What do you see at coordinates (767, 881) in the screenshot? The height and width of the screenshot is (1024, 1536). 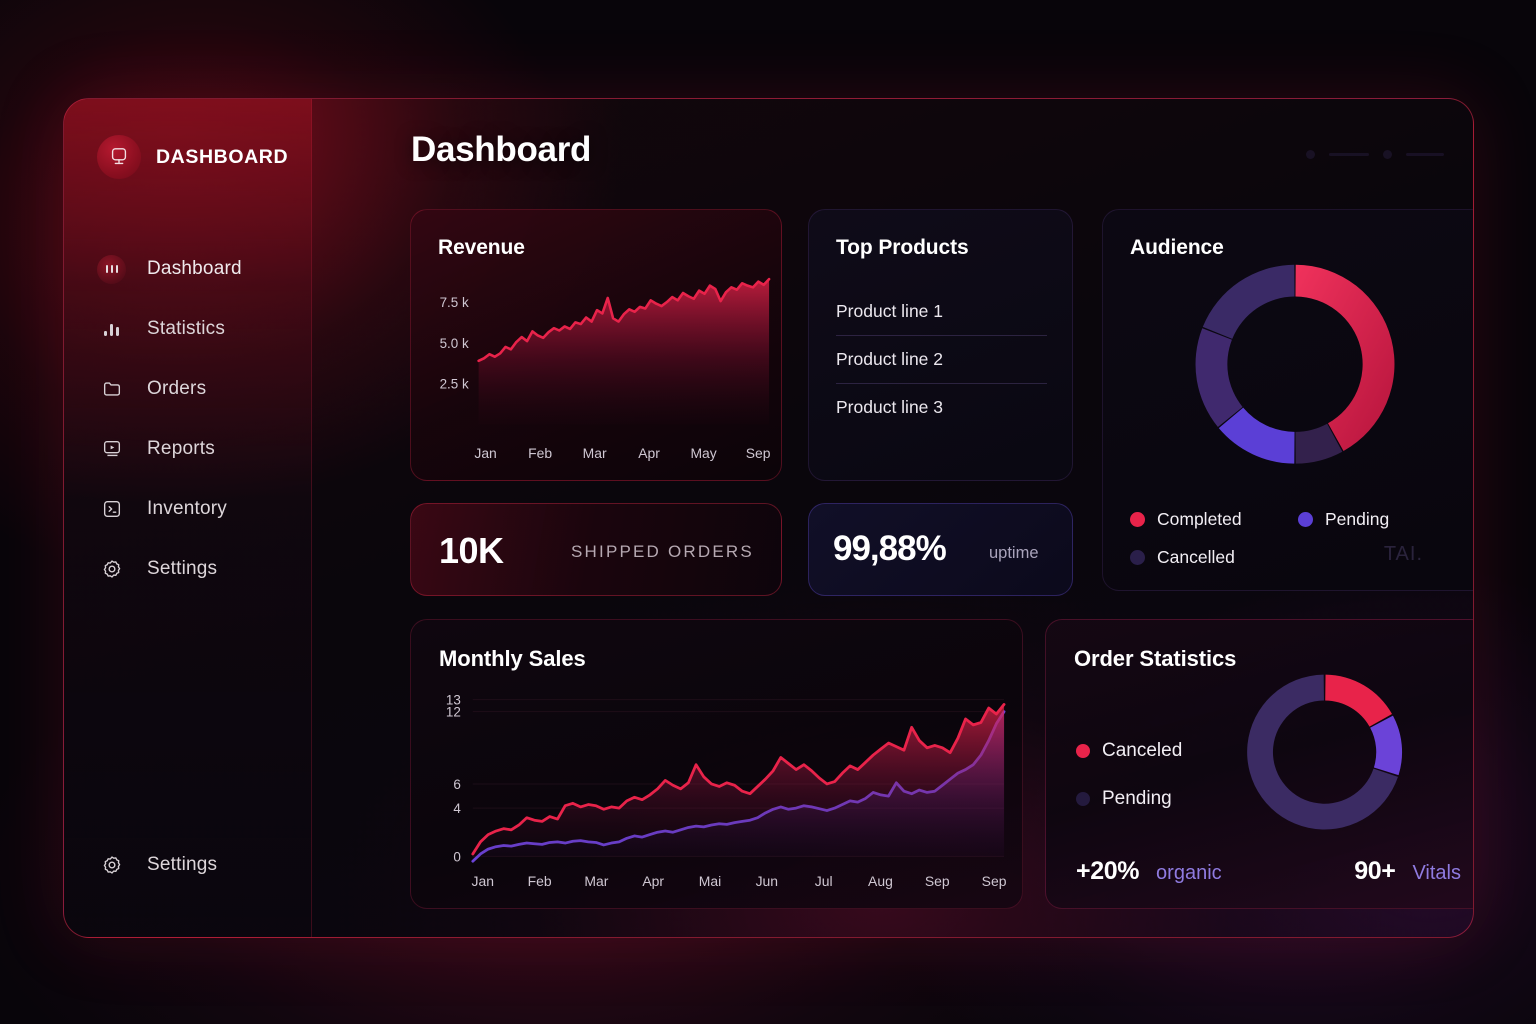 I see `svg-text: Jun` at bounding box center [767, 881].